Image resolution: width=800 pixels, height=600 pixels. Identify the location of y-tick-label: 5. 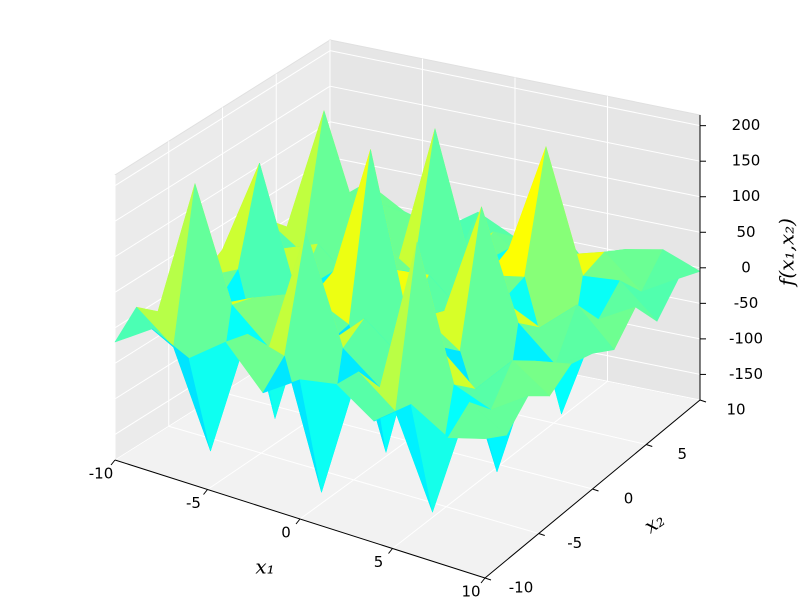
(682, 454).